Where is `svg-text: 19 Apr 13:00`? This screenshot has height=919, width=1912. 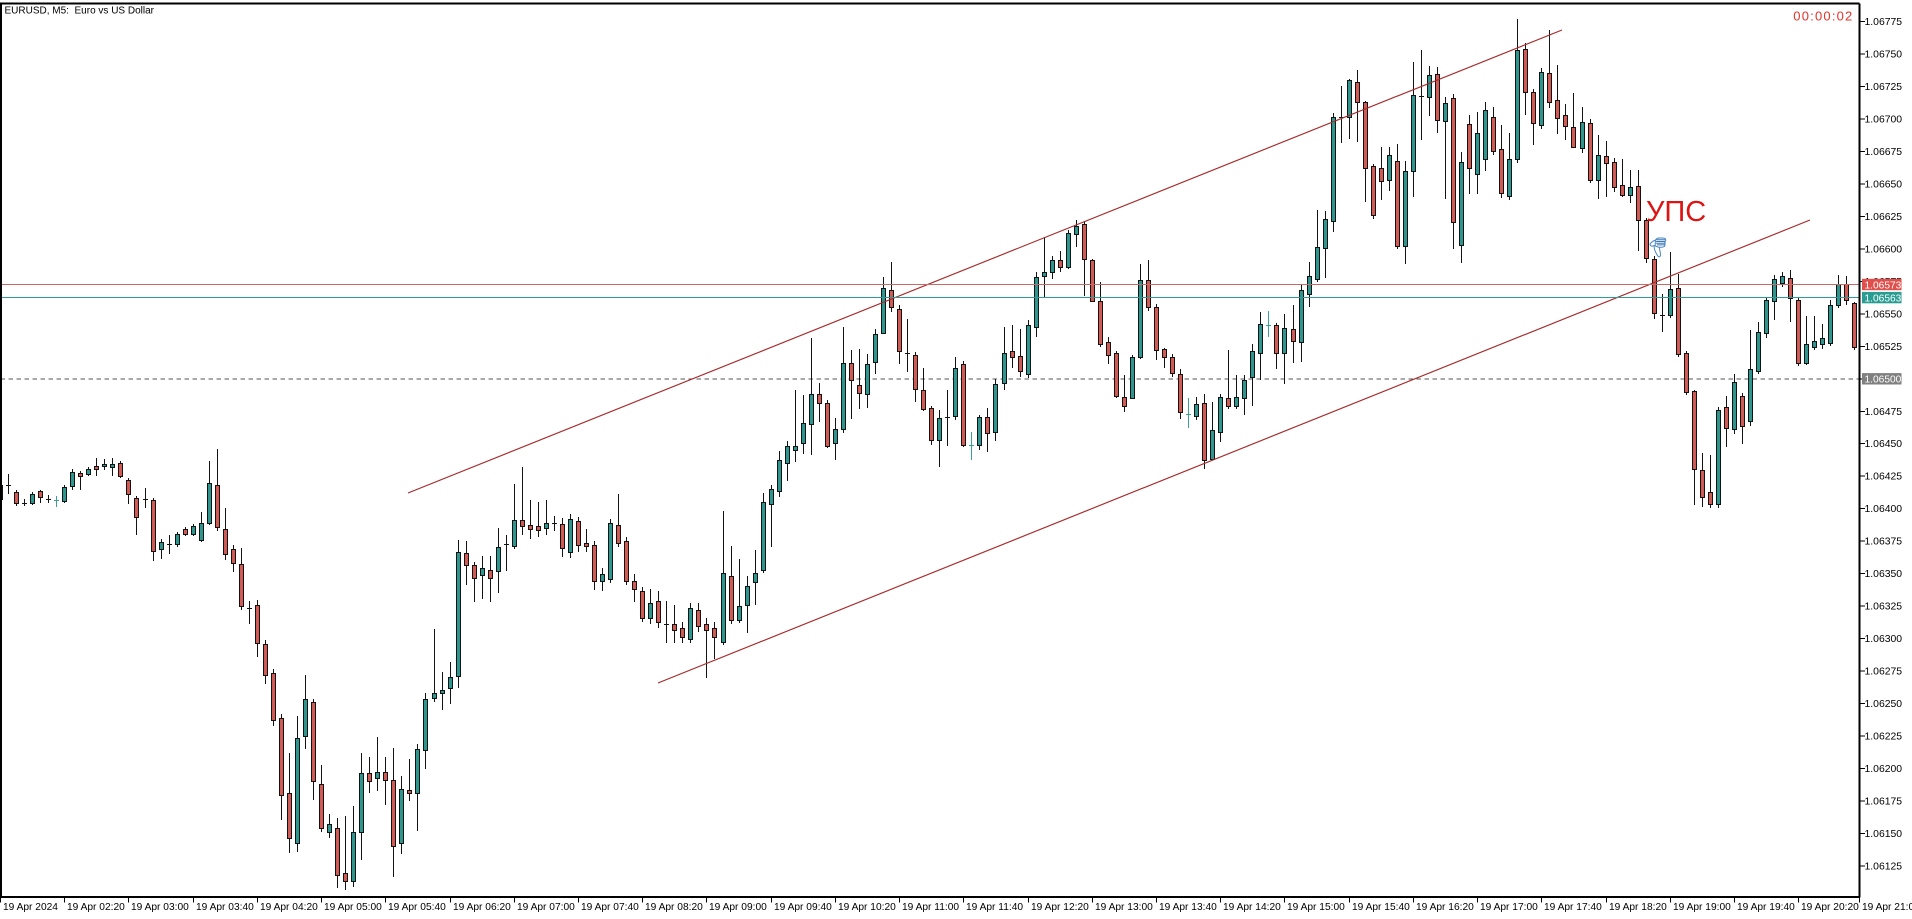 svg-text: 19 Apr 13:00 is located at coordinates (1124, 907).